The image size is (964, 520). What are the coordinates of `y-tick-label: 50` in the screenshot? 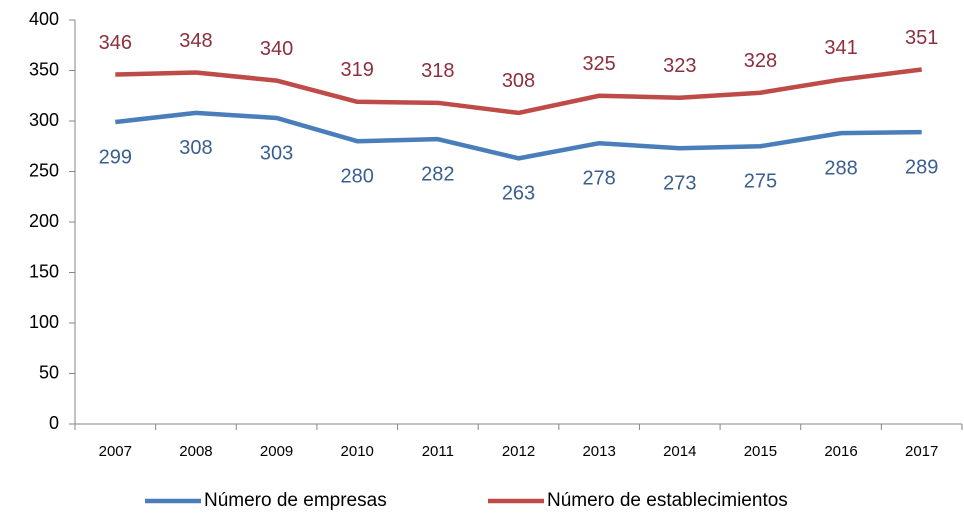 It's located at (49, 372).